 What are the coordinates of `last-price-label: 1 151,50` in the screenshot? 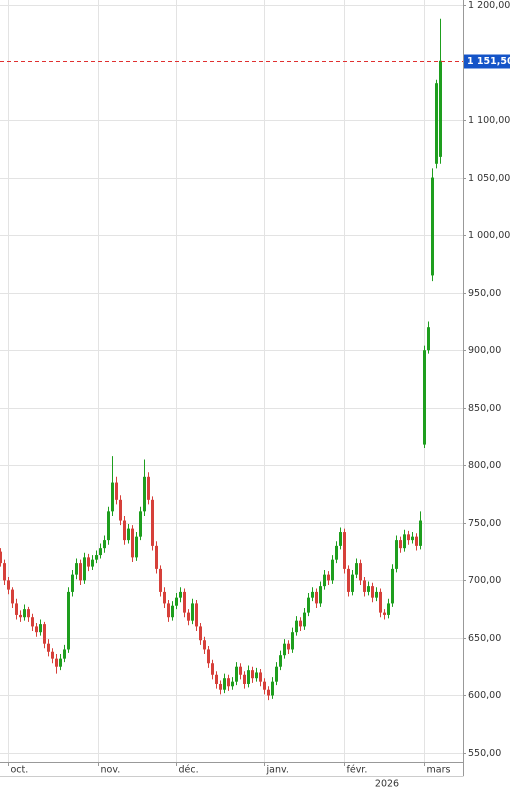 It's located at (489, 61).